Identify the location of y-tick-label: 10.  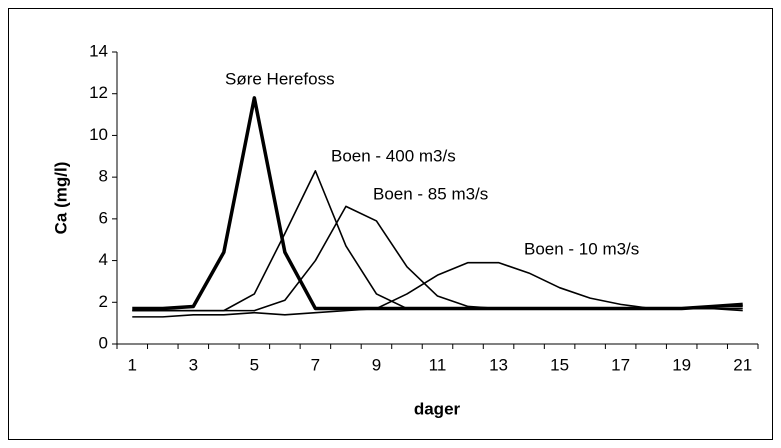
(98, 134).